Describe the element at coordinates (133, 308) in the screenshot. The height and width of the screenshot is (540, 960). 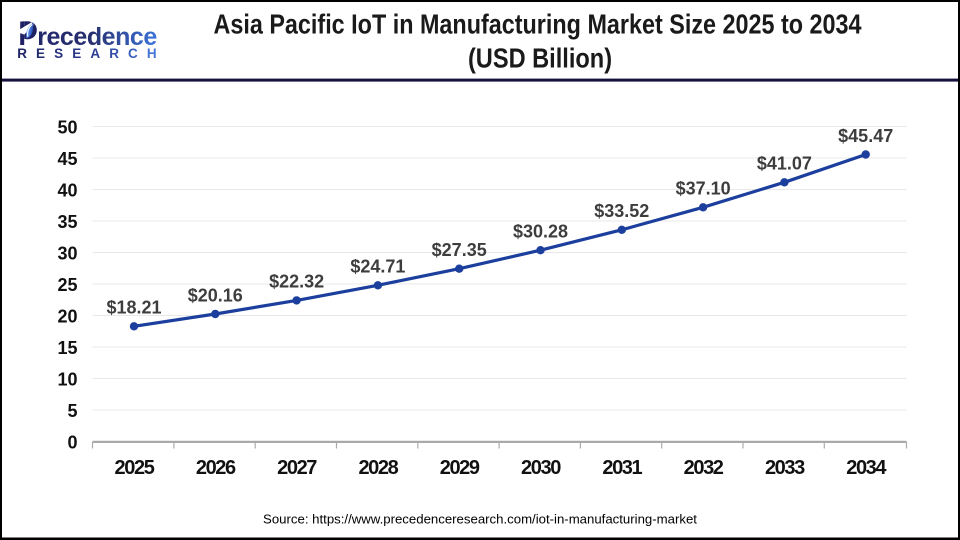
I see `svg-text: $18.21` at that location.